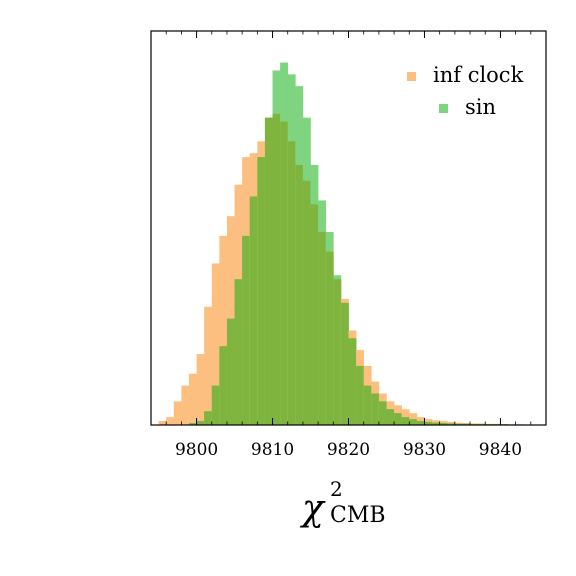 The height and width of the screenshot is (576, 576). Describe the element at coordinates (358, 515) in the screenshot. I see `x-axis-label-subscript: CMB` at that location.